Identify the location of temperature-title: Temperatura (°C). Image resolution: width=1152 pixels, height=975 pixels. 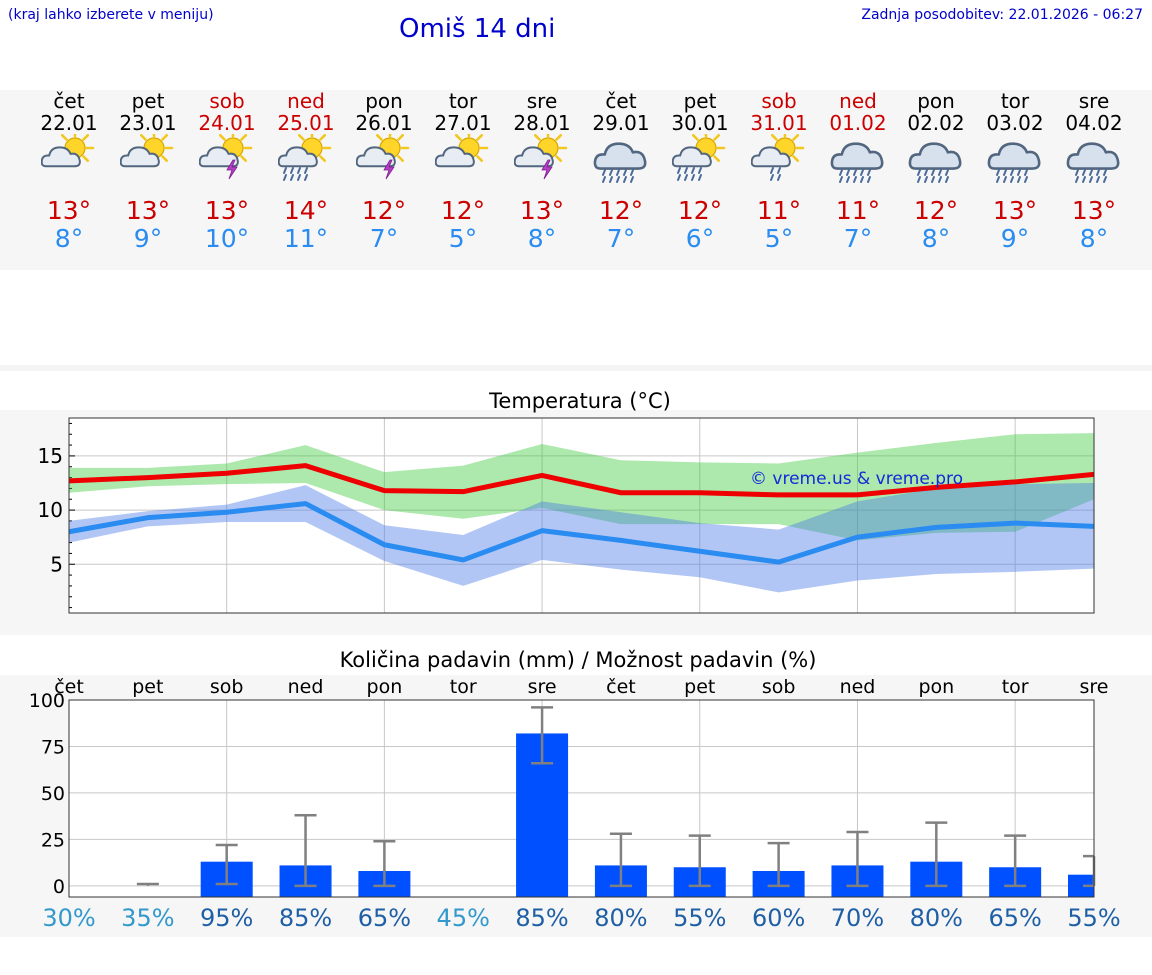
(579, 401).